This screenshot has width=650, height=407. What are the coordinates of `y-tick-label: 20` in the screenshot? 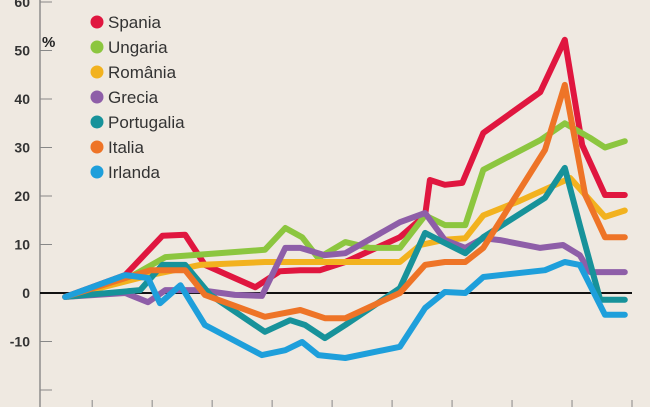 It's located at (22, 196).